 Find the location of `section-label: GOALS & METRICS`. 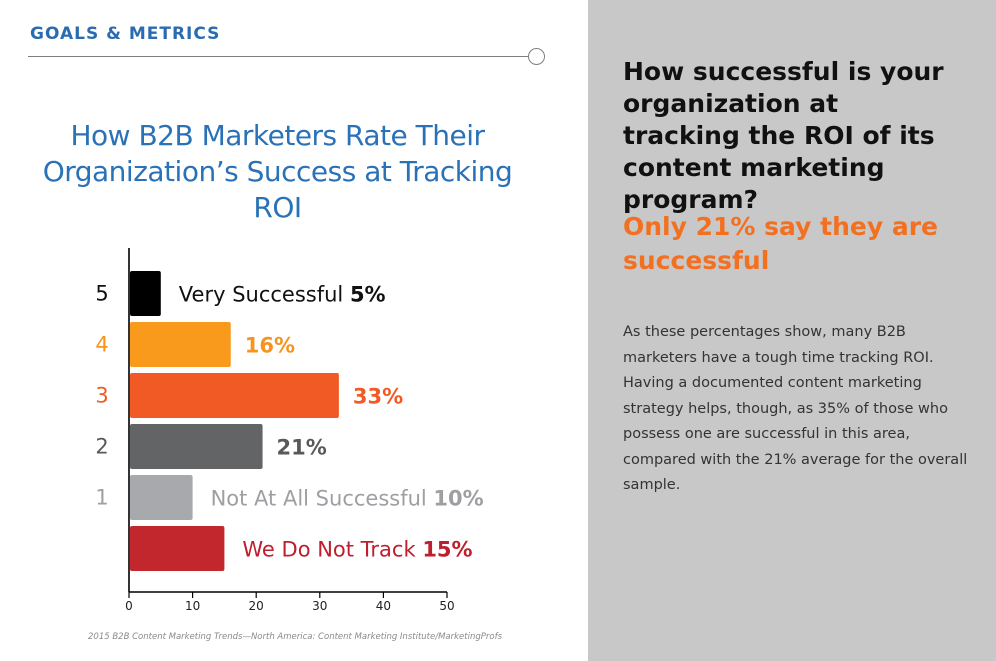

section-label: GOALS & METRICS is located at coordinates (125, 34).